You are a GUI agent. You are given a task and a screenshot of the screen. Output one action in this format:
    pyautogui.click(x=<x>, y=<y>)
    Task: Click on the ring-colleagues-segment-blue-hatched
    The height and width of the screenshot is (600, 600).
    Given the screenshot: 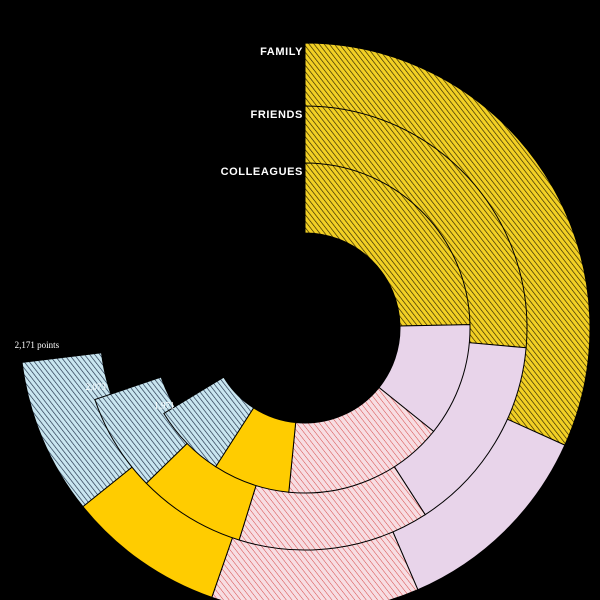 What is the action you would take?
    pyautogui.click(x=209, y=422)
    